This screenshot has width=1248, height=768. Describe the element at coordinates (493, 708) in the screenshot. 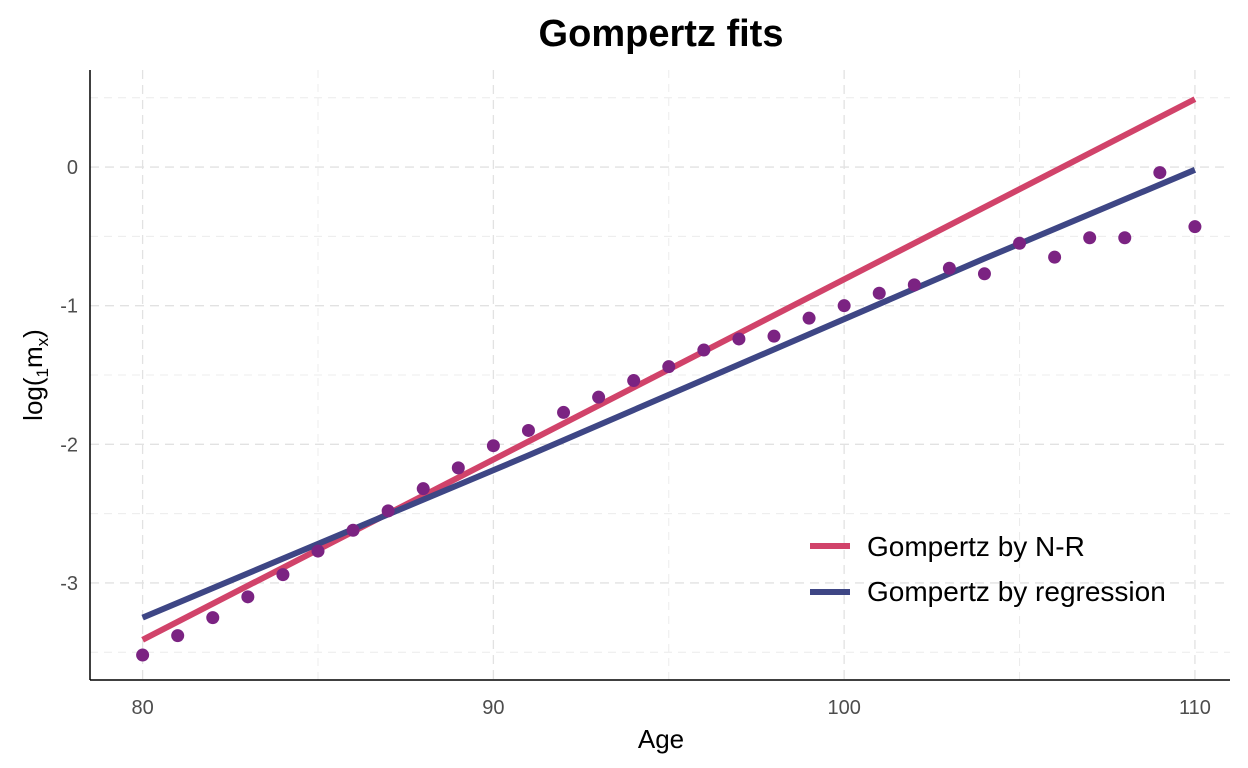

I see `x-tick-label: 90` at that location.